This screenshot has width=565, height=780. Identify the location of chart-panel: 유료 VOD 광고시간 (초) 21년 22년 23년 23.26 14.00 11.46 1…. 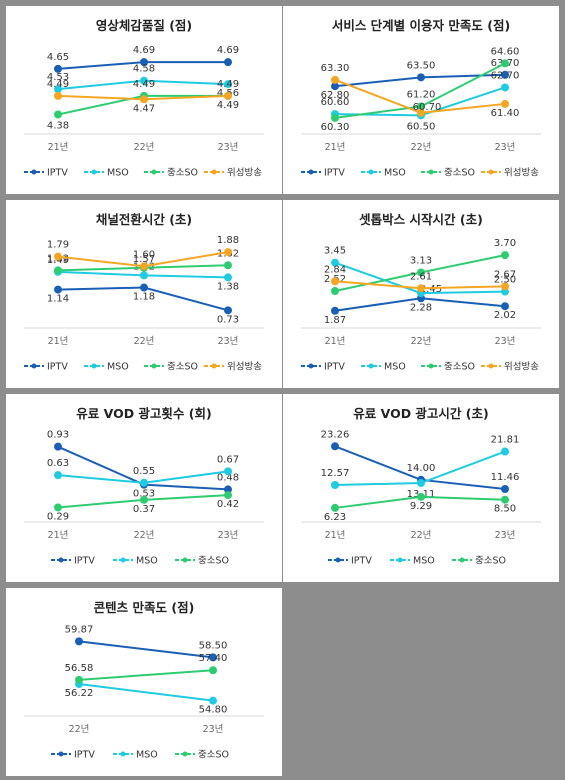
(421, 488).